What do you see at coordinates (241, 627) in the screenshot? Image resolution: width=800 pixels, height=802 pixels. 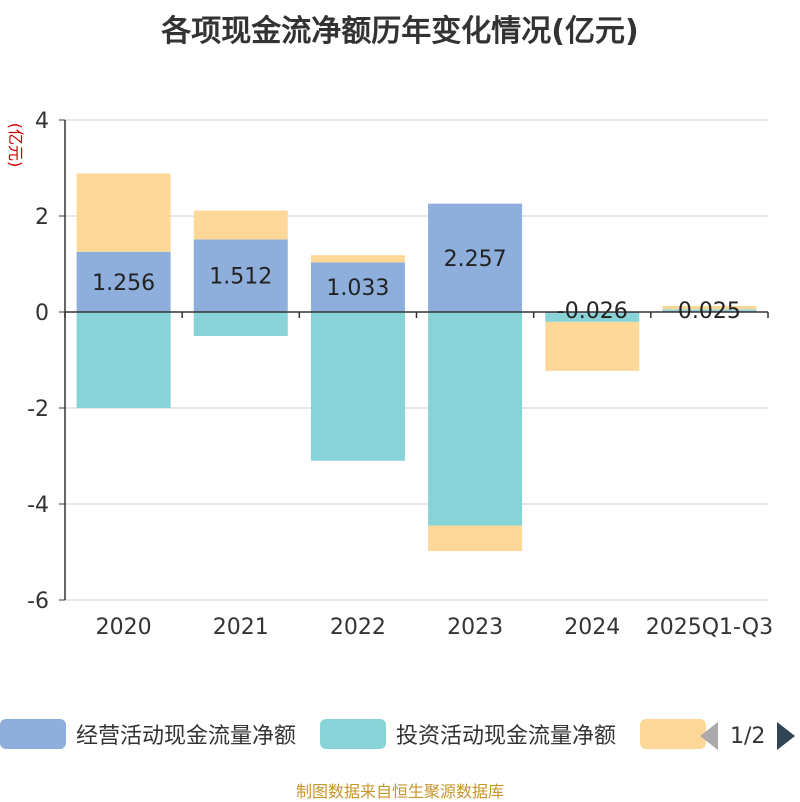 I see `x-tick-label: 2021` at bounding box center [241, 627].